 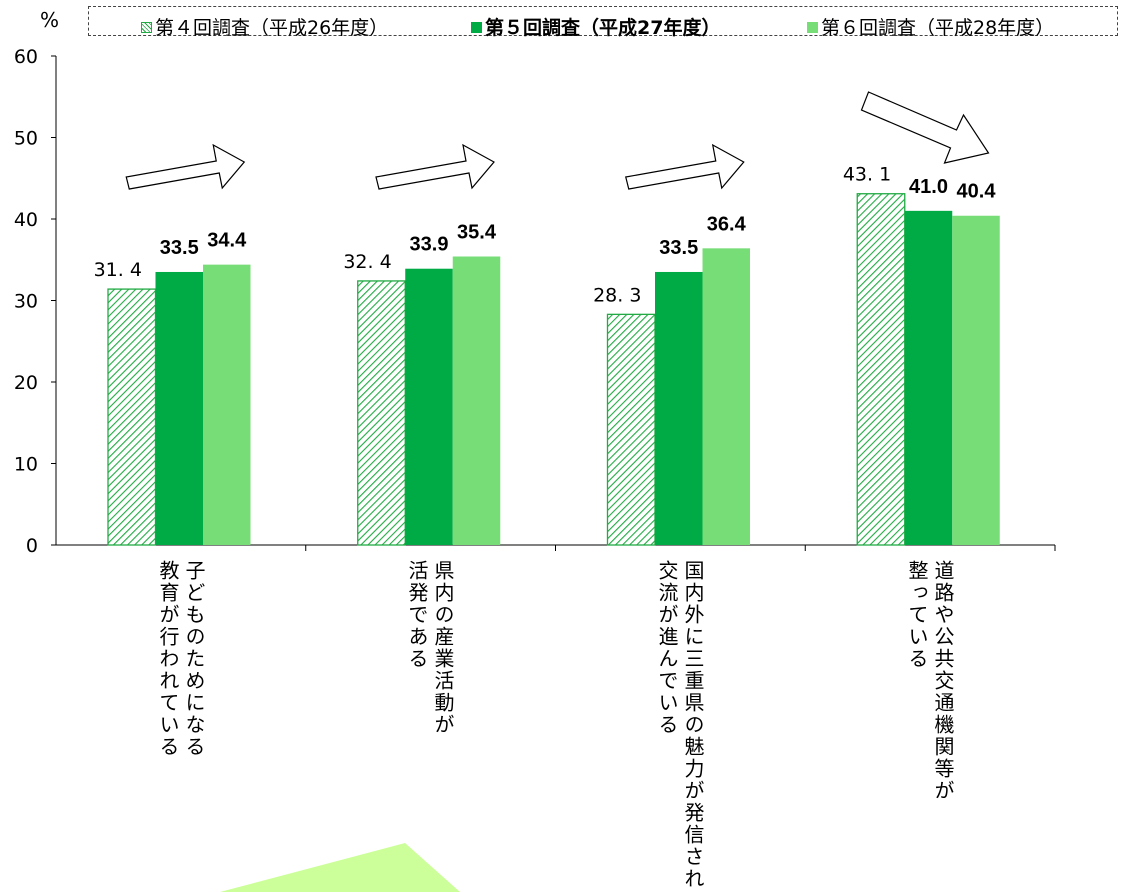 What do you see at coordinates (381, 413) in the screenshot?
I see `bar-s1-c2` at bounding box center [381, 413].